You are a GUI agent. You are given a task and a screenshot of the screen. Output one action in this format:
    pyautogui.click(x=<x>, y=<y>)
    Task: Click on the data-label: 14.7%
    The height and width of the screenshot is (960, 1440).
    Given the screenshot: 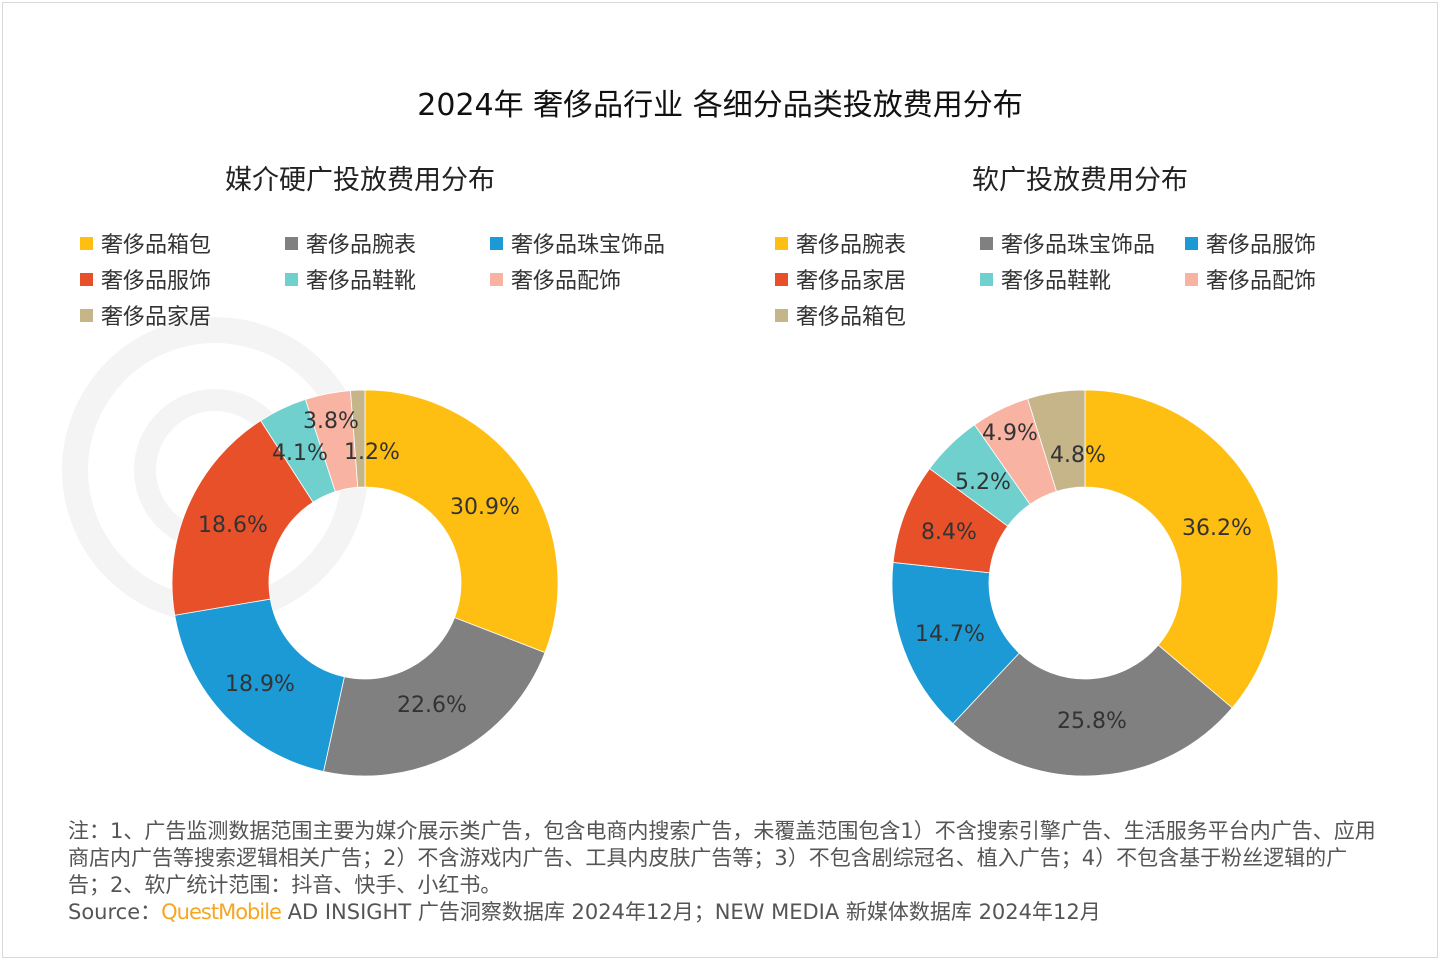 What is the action you would take?
    pyautogui.click(x=950, y=634)
    